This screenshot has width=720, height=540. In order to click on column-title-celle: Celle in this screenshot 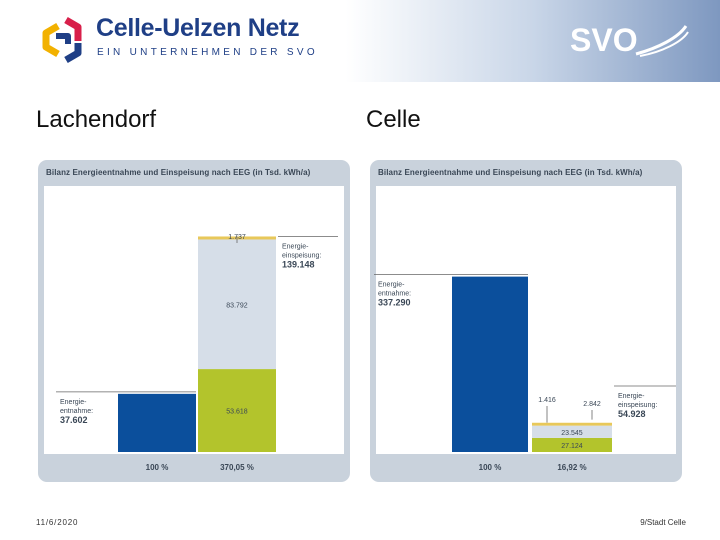, I will do `click(393, 119)`.